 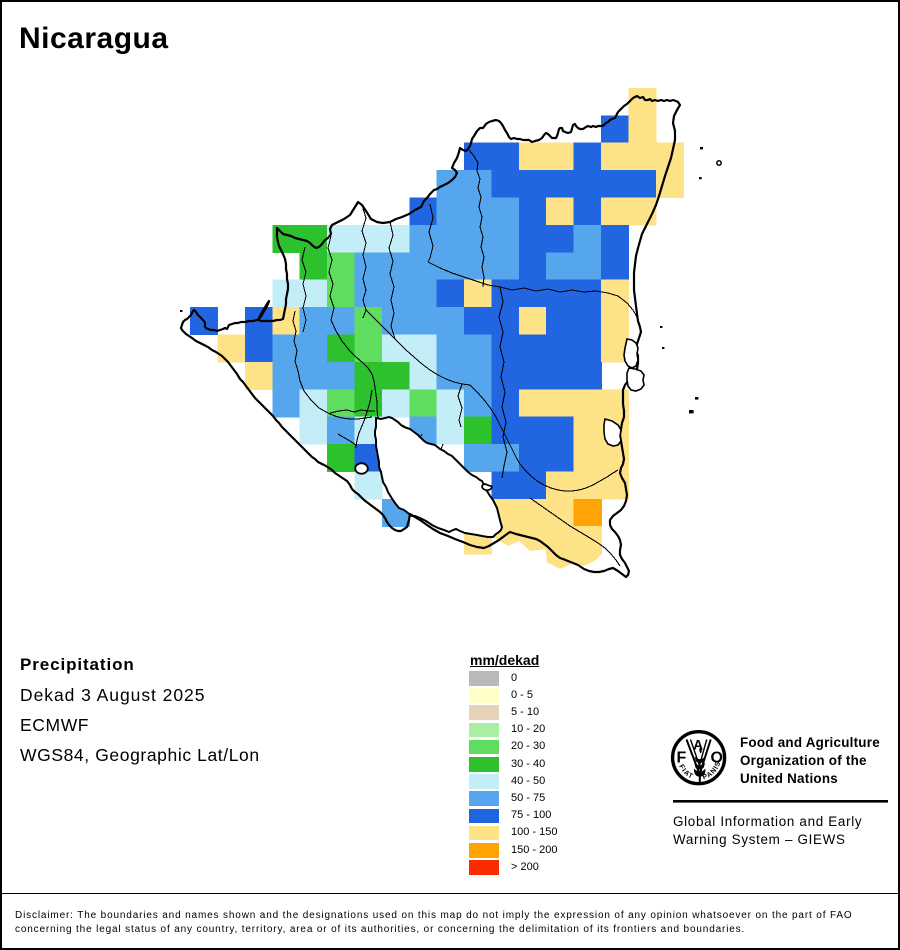 I want to click on svg-text: Global Information and Early, so click(x=767, y=821).